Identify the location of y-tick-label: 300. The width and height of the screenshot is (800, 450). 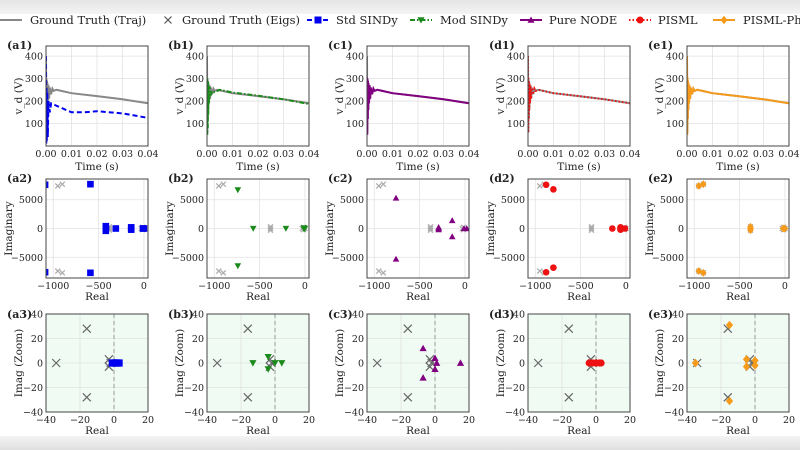
(34, 79).